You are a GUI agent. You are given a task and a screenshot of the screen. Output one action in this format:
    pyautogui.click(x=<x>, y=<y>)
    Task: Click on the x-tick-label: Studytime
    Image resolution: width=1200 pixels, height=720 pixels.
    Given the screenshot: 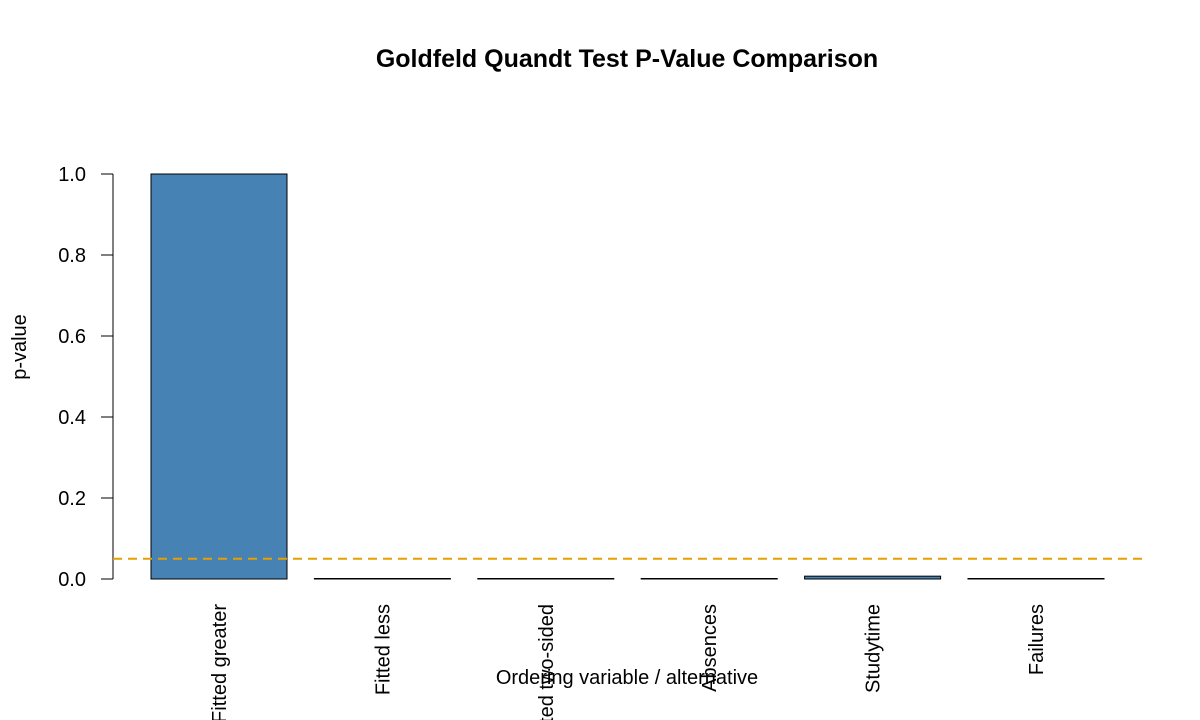 What is the action you would take?
    pyautogui.click(x=874, y=648)
    